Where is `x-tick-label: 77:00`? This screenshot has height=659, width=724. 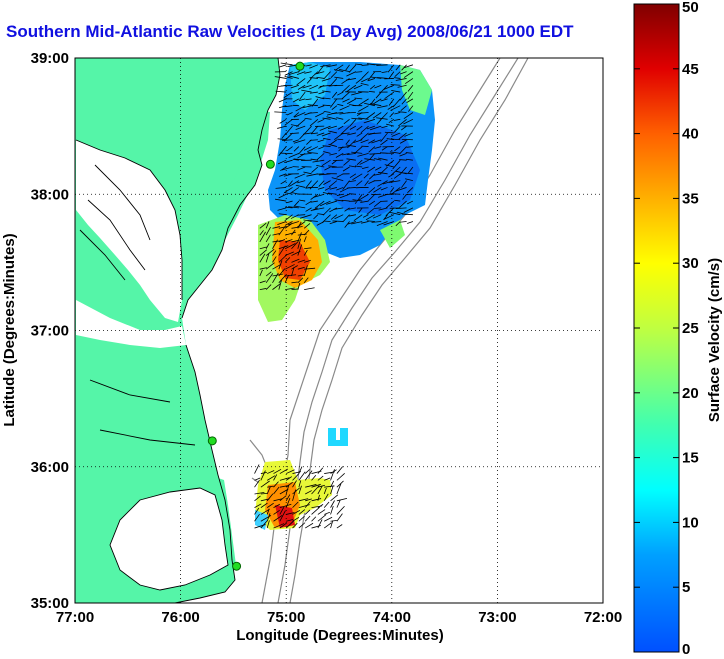
x-tick-label: 77:00 is located at coordinates (75, 617).